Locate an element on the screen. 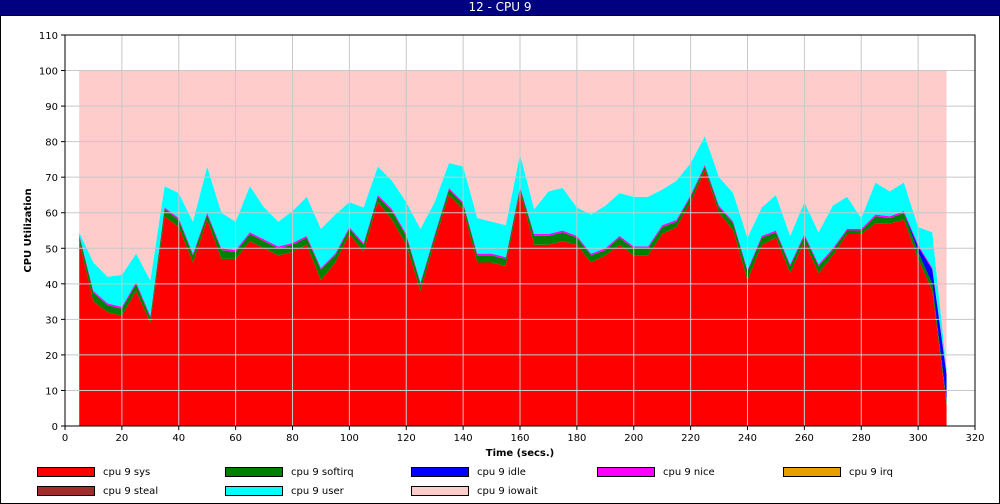  x-tick-label: 100 is located at coordinates (349, 438).